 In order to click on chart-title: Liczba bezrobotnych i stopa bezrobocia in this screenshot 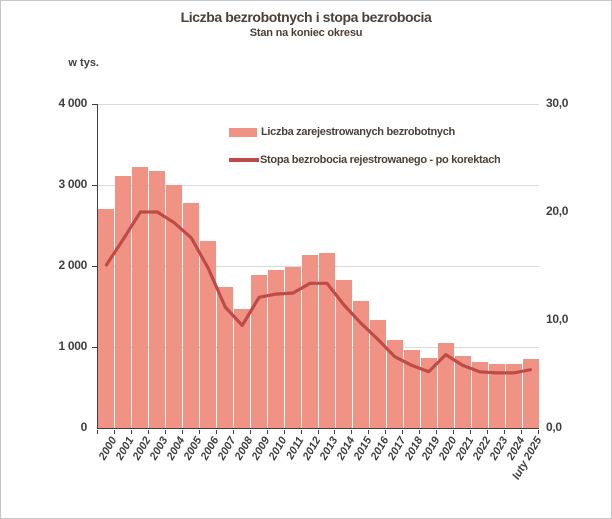, I will do `click(306, 17)`.